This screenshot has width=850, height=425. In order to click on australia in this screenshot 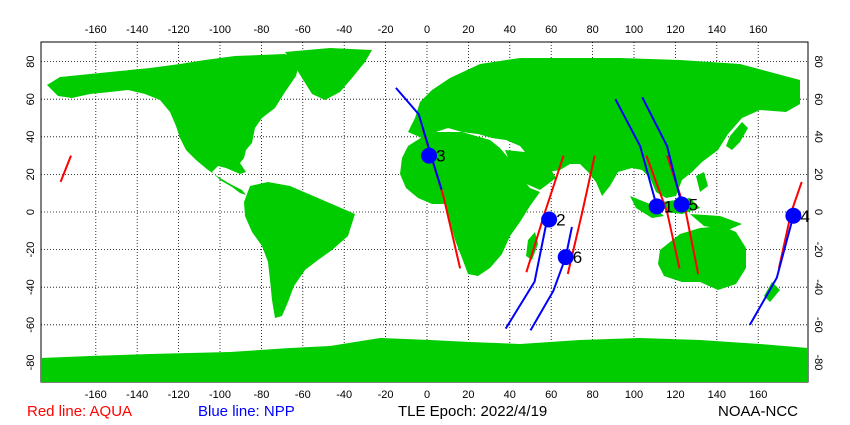, I will do `click(702, 258)`.